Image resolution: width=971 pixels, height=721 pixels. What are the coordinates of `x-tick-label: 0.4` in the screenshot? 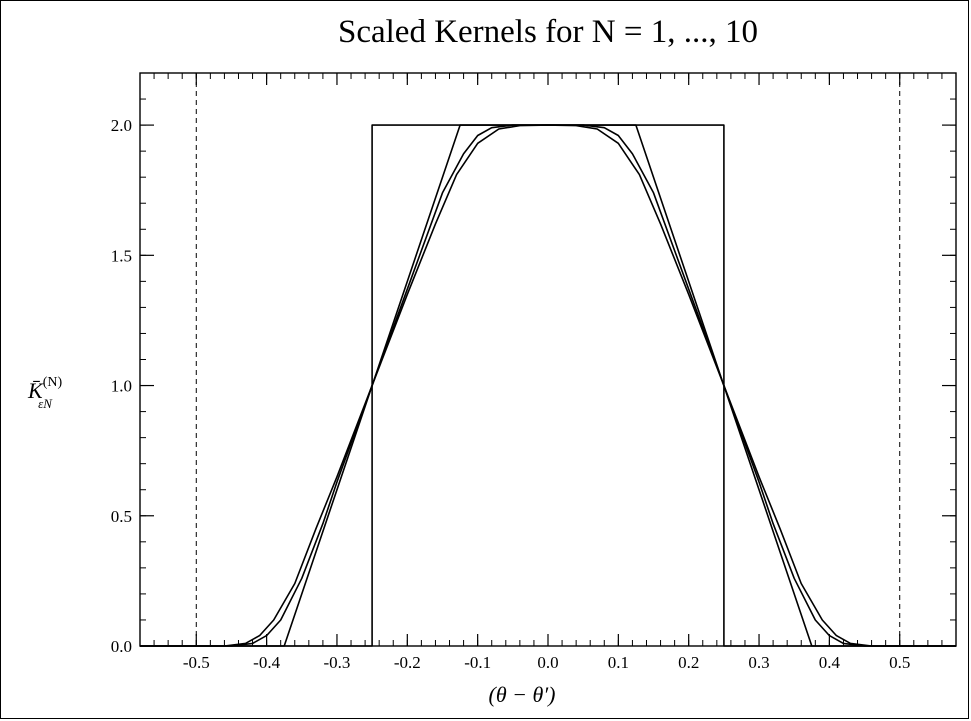 It's located at (830, 662).